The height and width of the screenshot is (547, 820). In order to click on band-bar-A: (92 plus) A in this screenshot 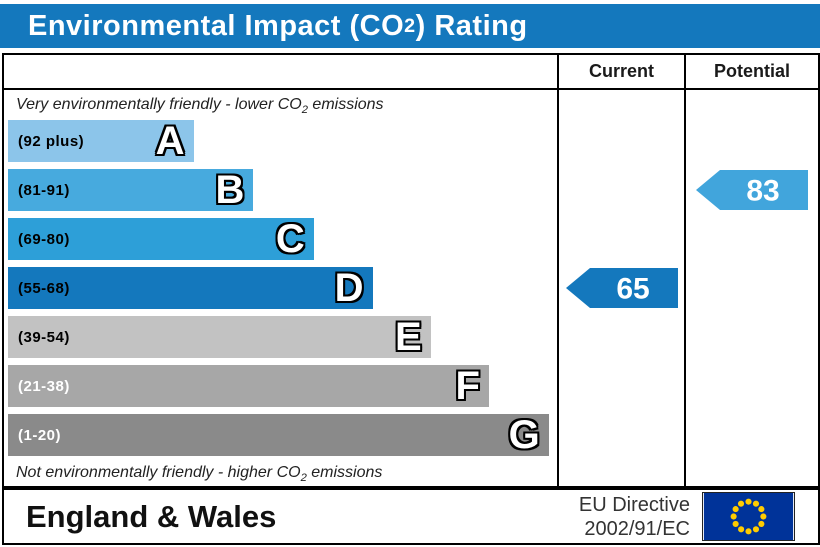, I will do `click(101, 141)`.